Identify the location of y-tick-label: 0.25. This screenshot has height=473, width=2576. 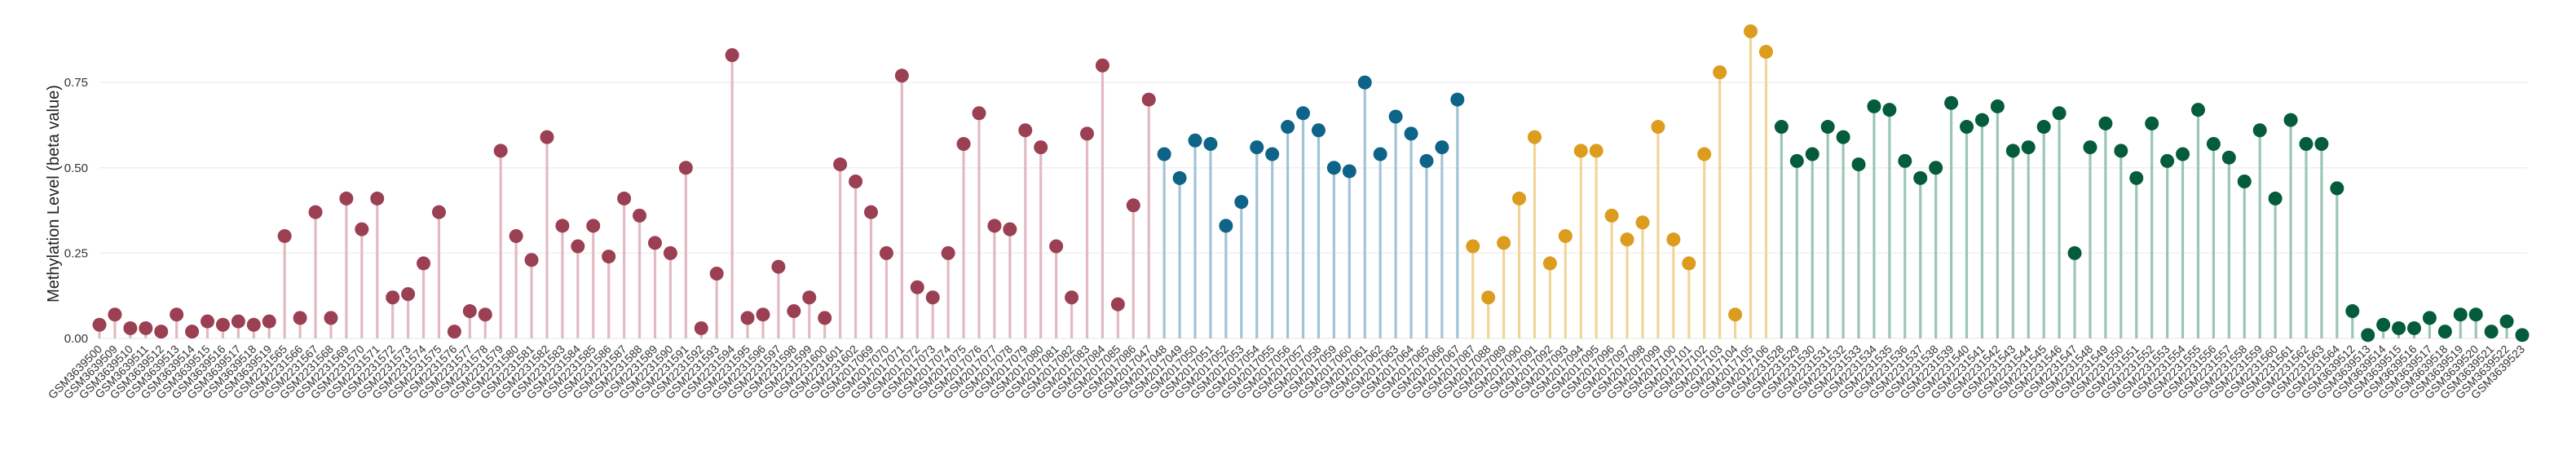
(76, 253).